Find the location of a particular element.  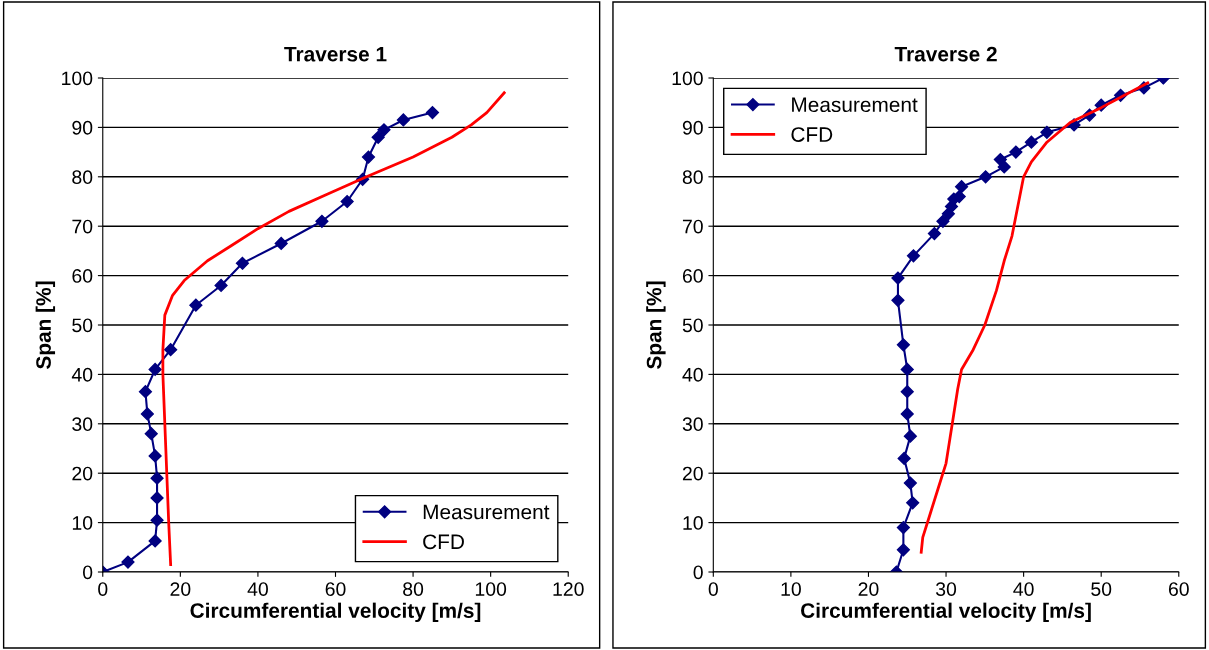

x-tick-label: 120 is located at coordinates (568, 589).